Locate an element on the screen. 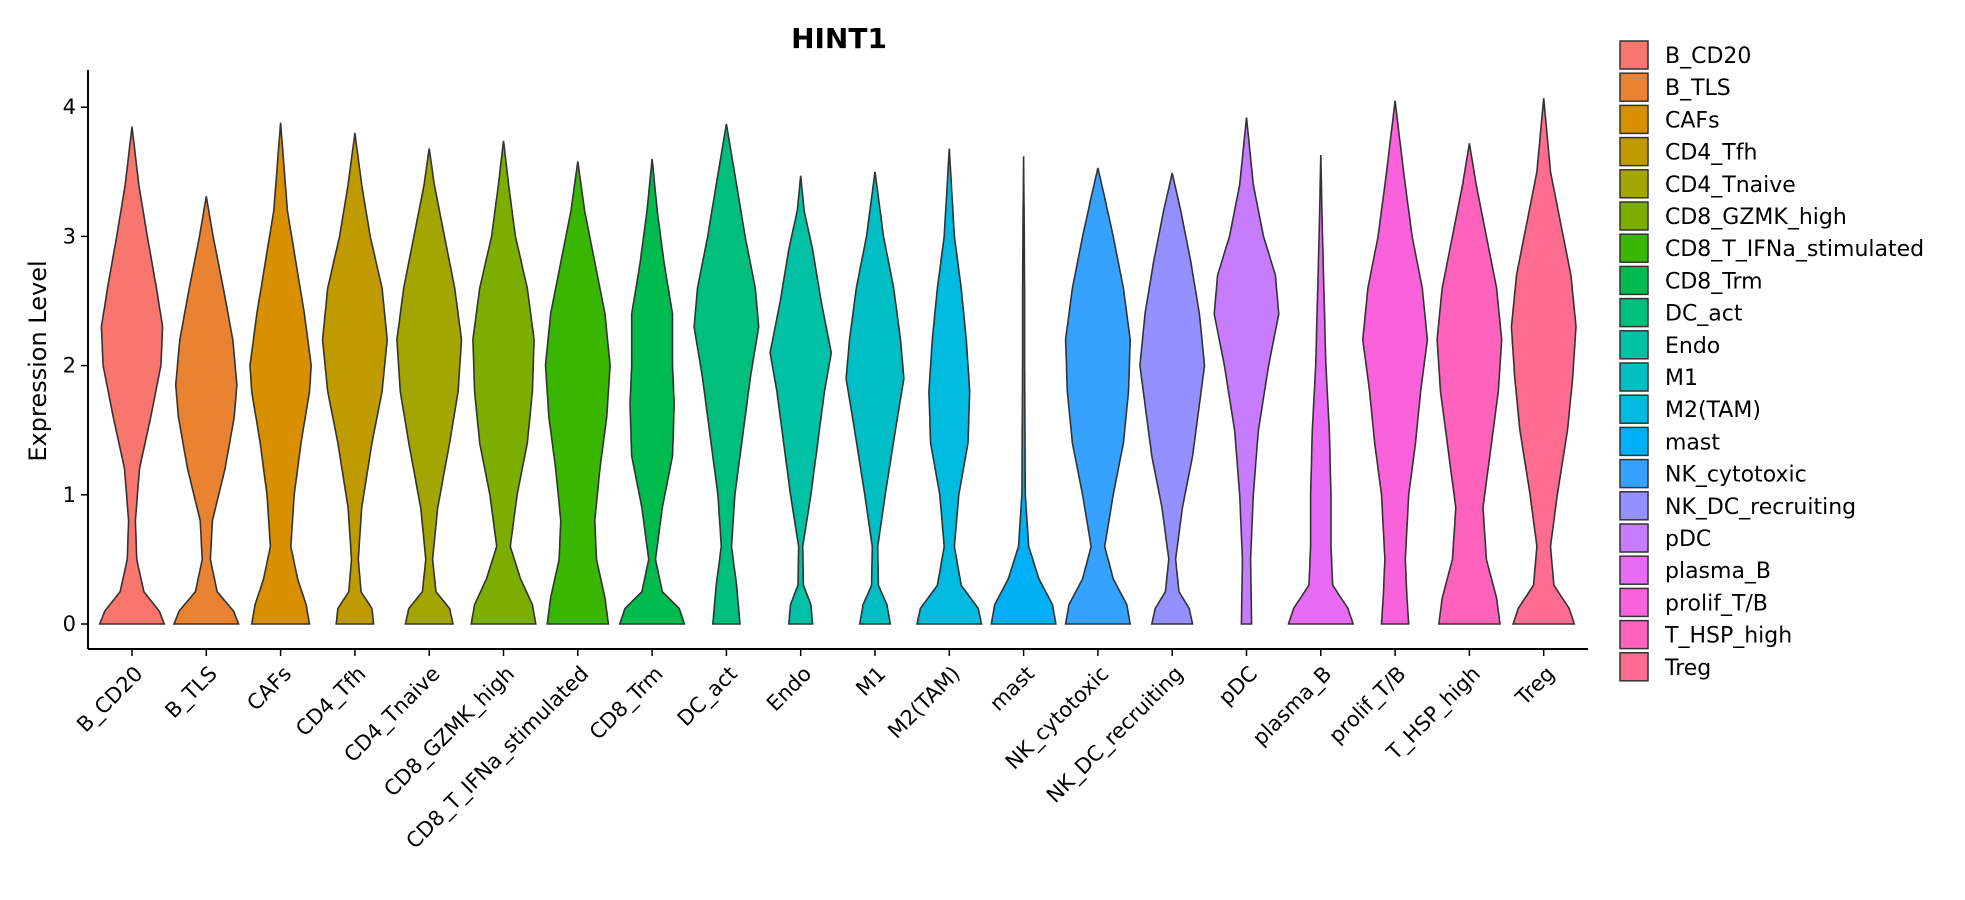  violin-pdc is located at coordinates (1246, 371).